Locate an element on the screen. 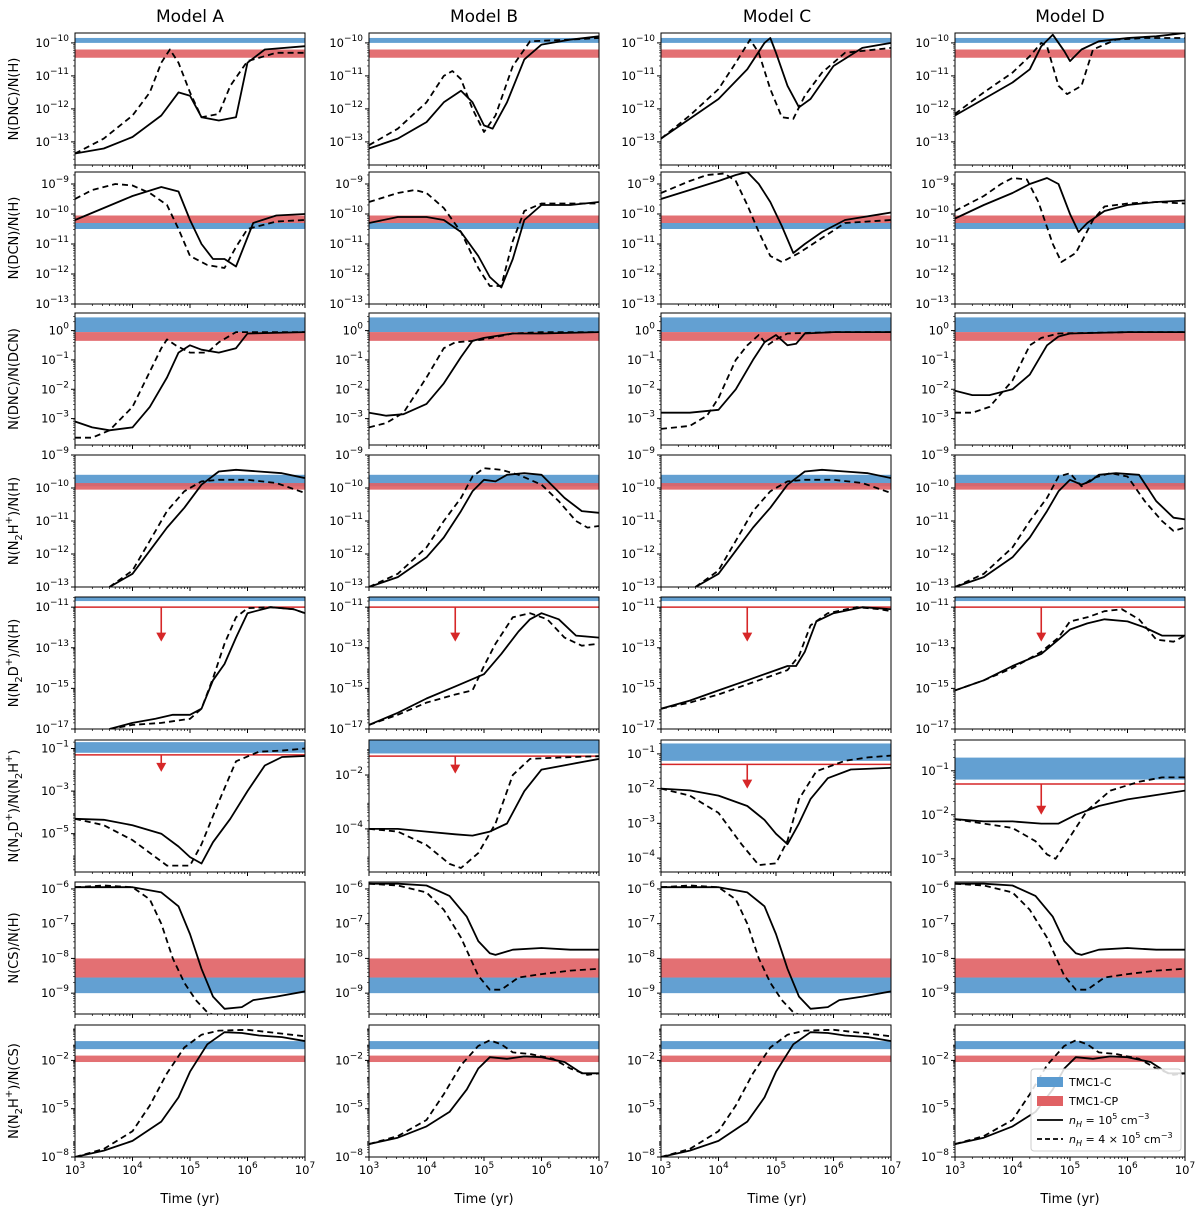 The width and height of the screenshot is (1200, 1211). x-axis-labels: Time (yr) Time (yr) Time (yr) Time (yr) is located at coordinates (629, 1199).